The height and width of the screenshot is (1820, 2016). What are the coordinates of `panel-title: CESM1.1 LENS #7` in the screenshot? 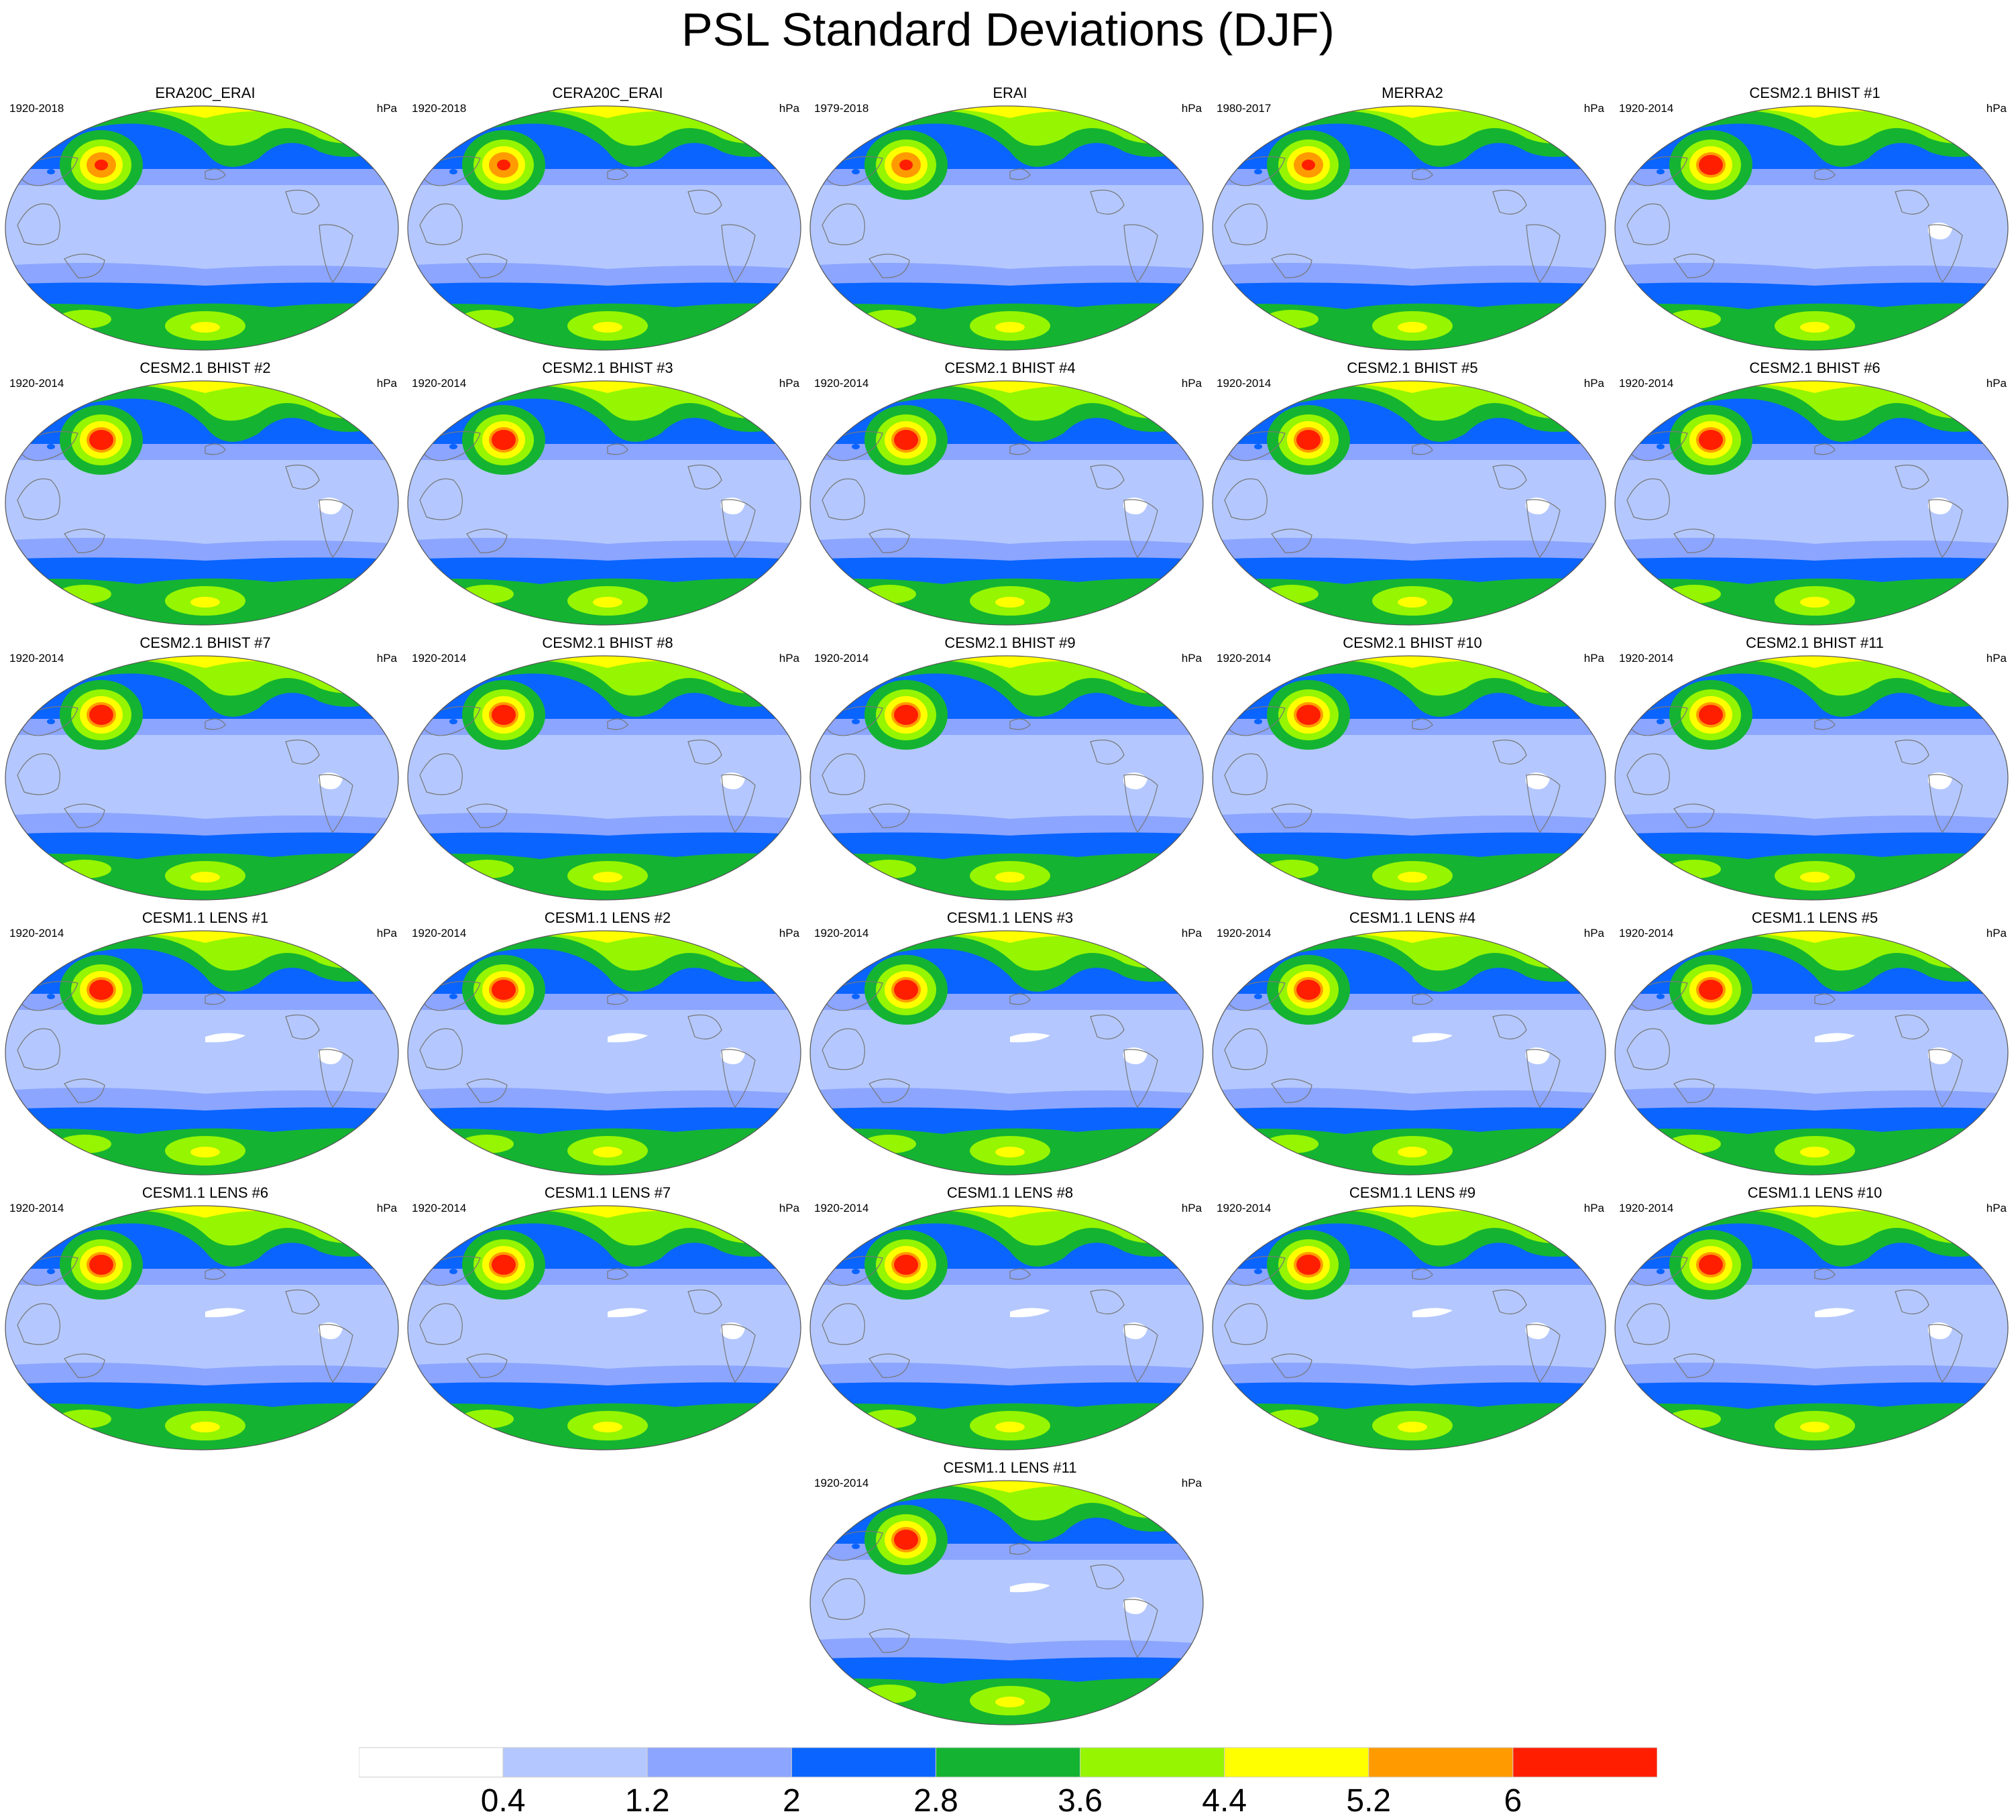 It's located at (607, 1192).